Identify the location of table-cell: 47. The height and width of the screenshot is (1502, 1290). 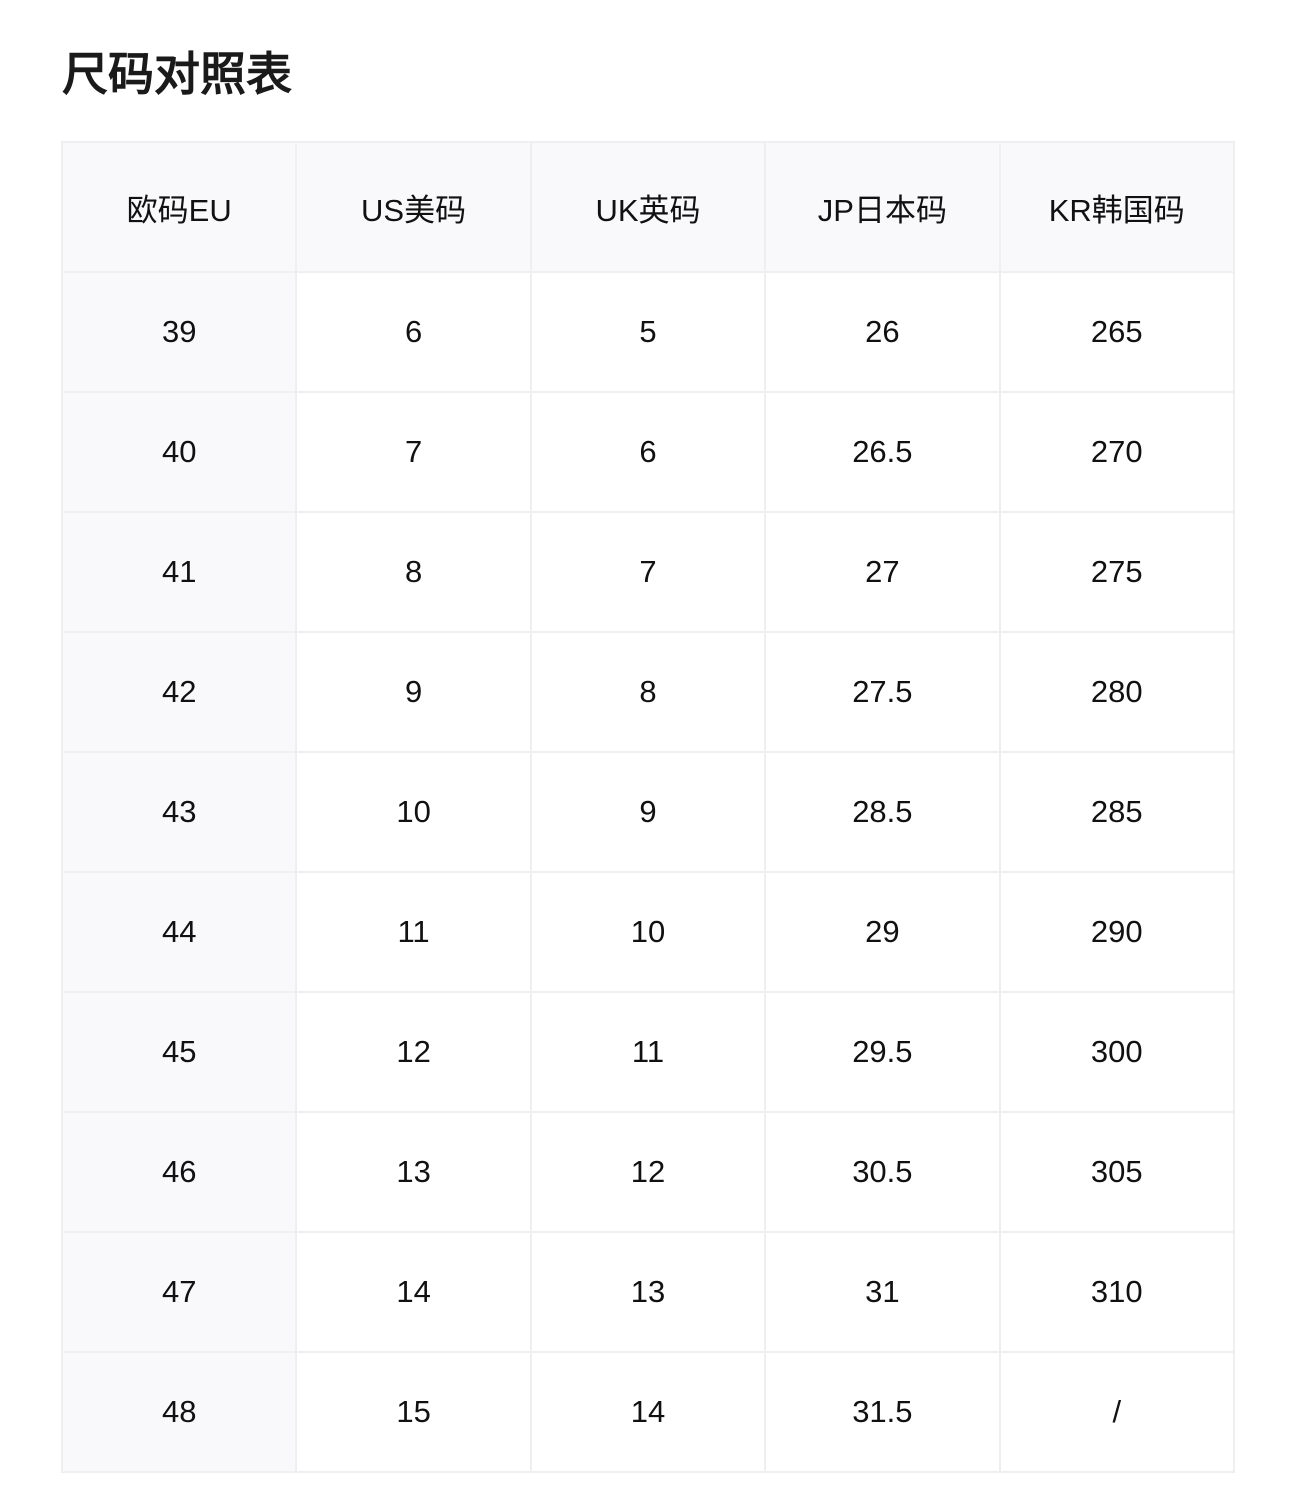
(179, 1292).